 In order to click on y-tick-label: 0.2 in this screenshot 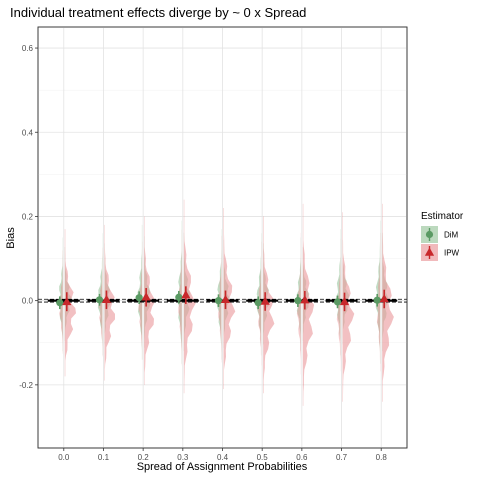, I will do `click(28, 216)`.